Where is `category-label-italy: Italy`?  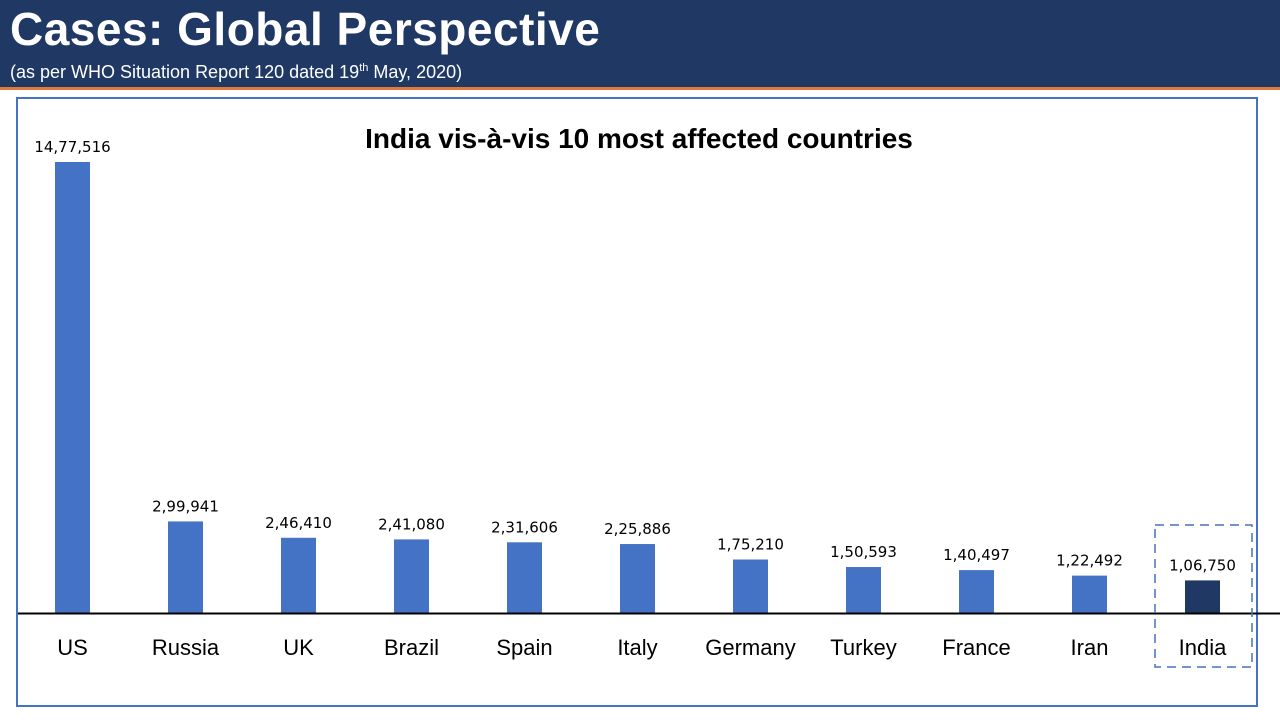 category-label-italy: Italy is located at coordinates (637, 647).